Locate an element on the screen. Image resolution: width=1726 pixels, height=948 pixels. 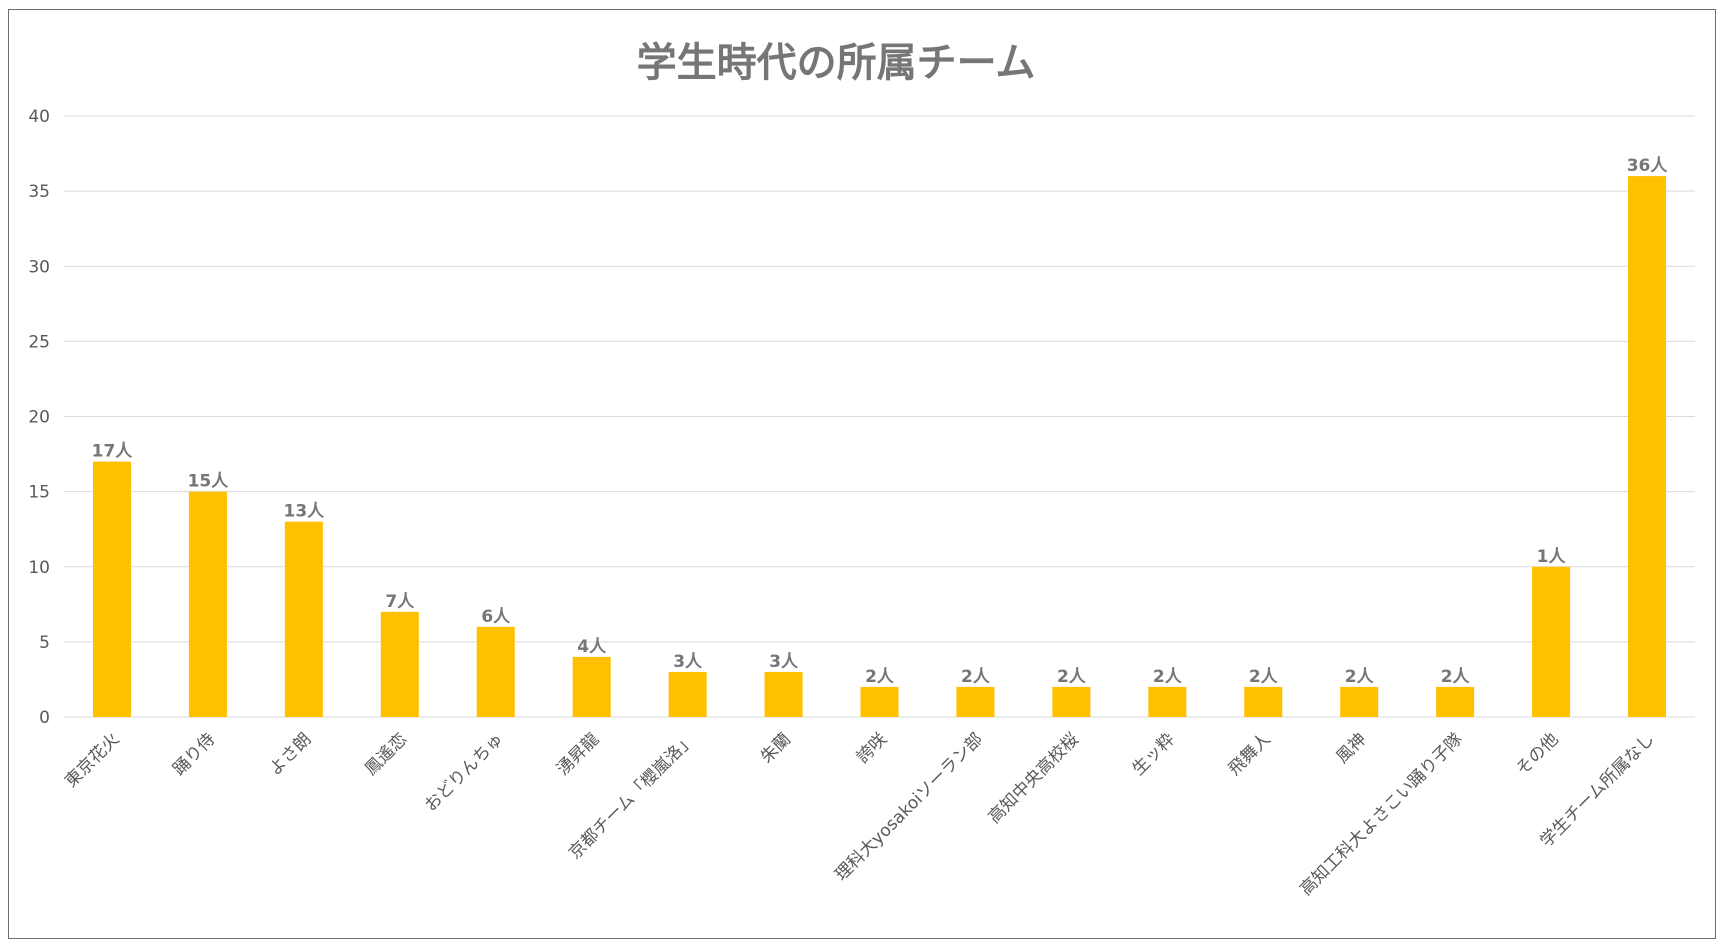
y-tick-label: 40 is located at coordinates (39, 117).